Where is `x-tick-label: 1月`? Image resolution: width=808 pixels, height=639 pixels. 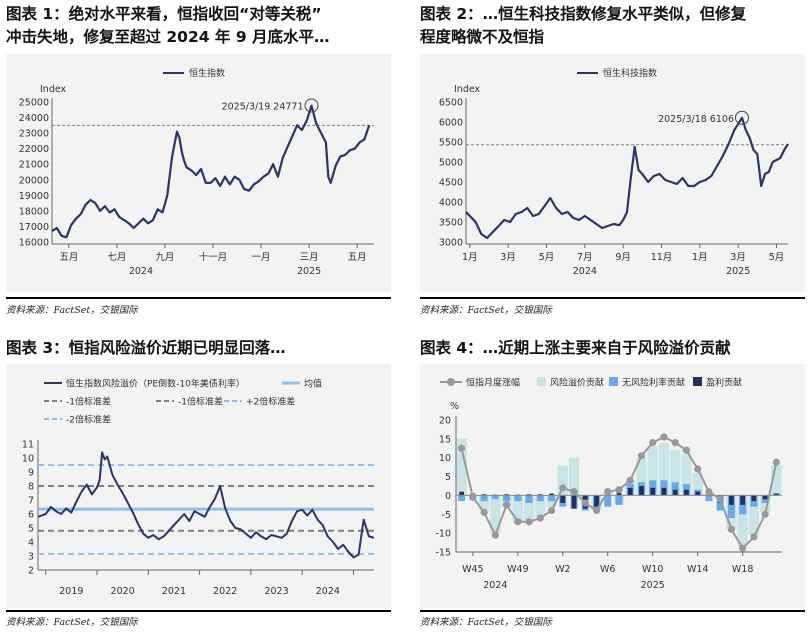 x-tick-label: 1月 is located at coordinates (700, 257).